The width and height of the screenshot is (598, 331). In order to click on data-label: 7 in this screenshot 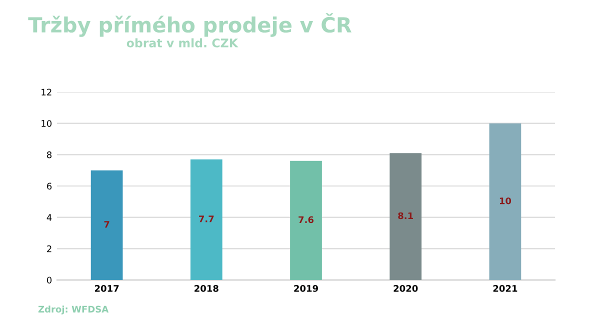, I will do `click(107, 224)`.